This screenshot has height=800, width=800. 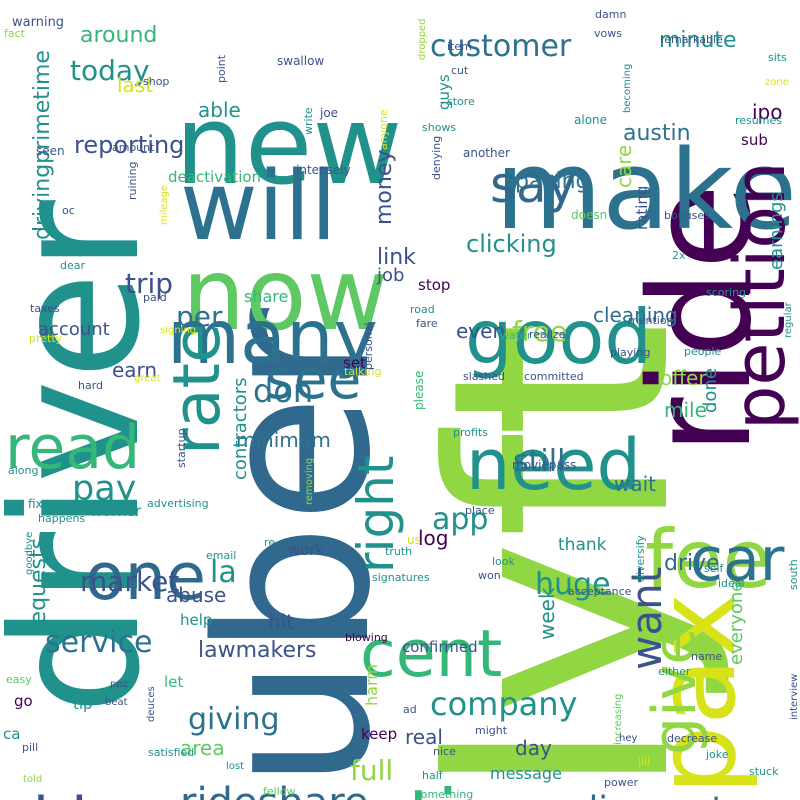 I want to click on word-vows: vows, so click(x=608, y=33).